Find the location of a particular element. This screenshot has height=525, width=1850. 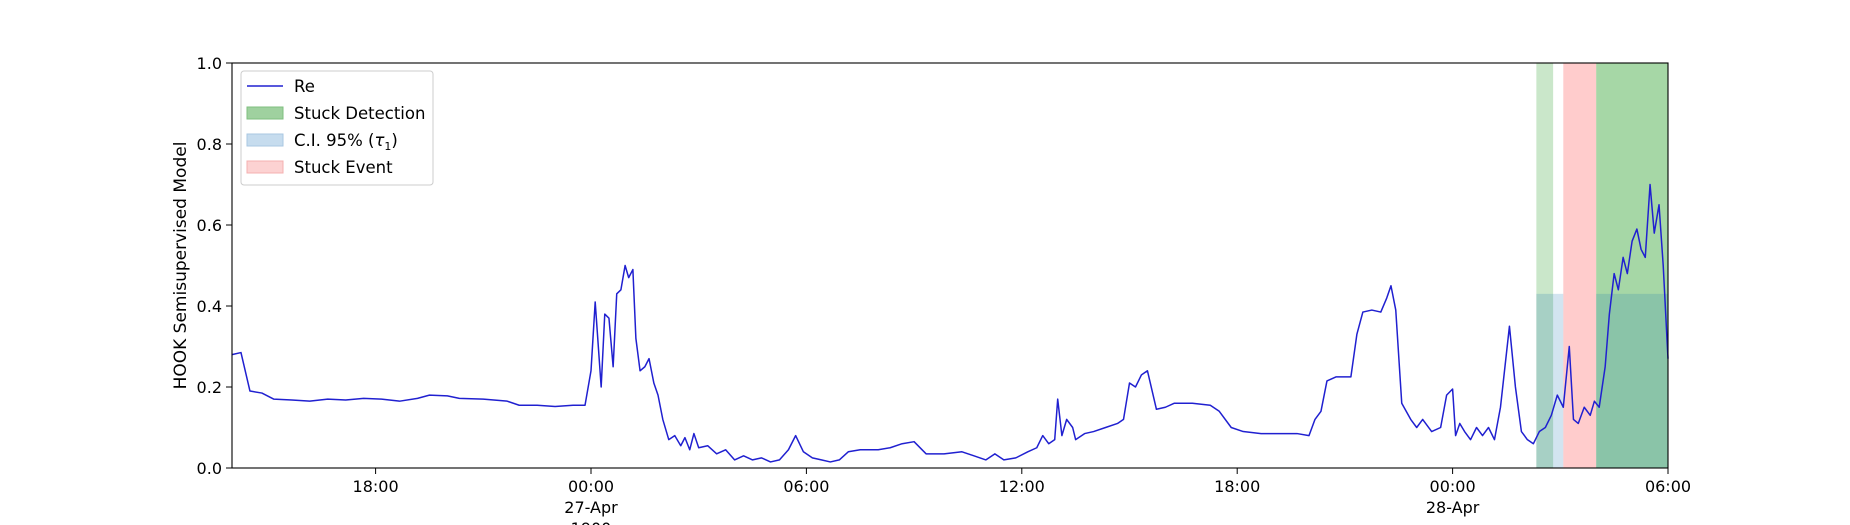

x-tick-sublabel2-1: 1900 is located at coordinates (591, 522).